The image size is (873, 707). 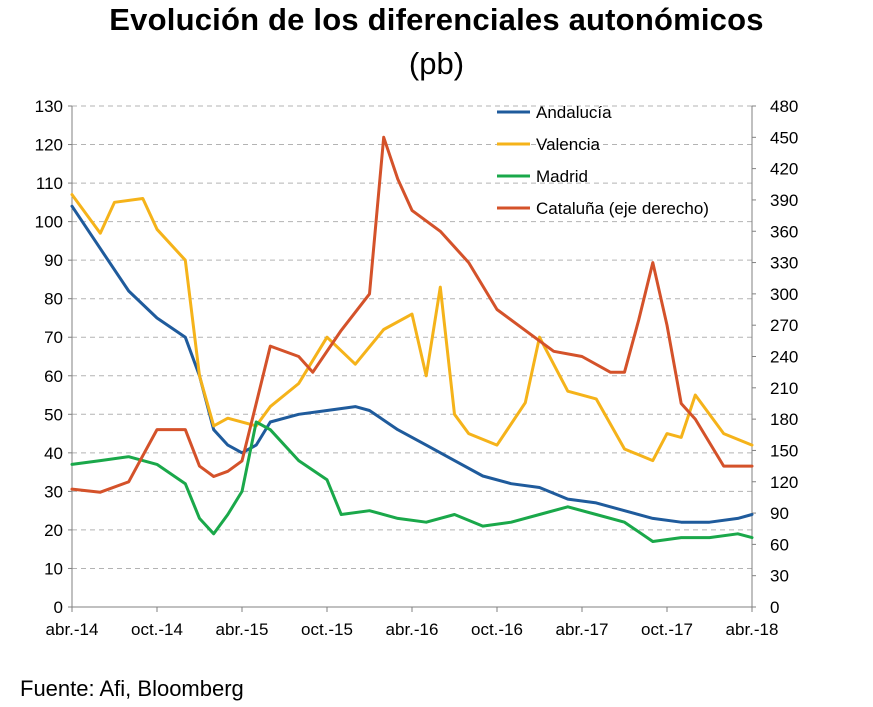 I want to click on y-right-tick-label: 90, so click(x=779, y=513).